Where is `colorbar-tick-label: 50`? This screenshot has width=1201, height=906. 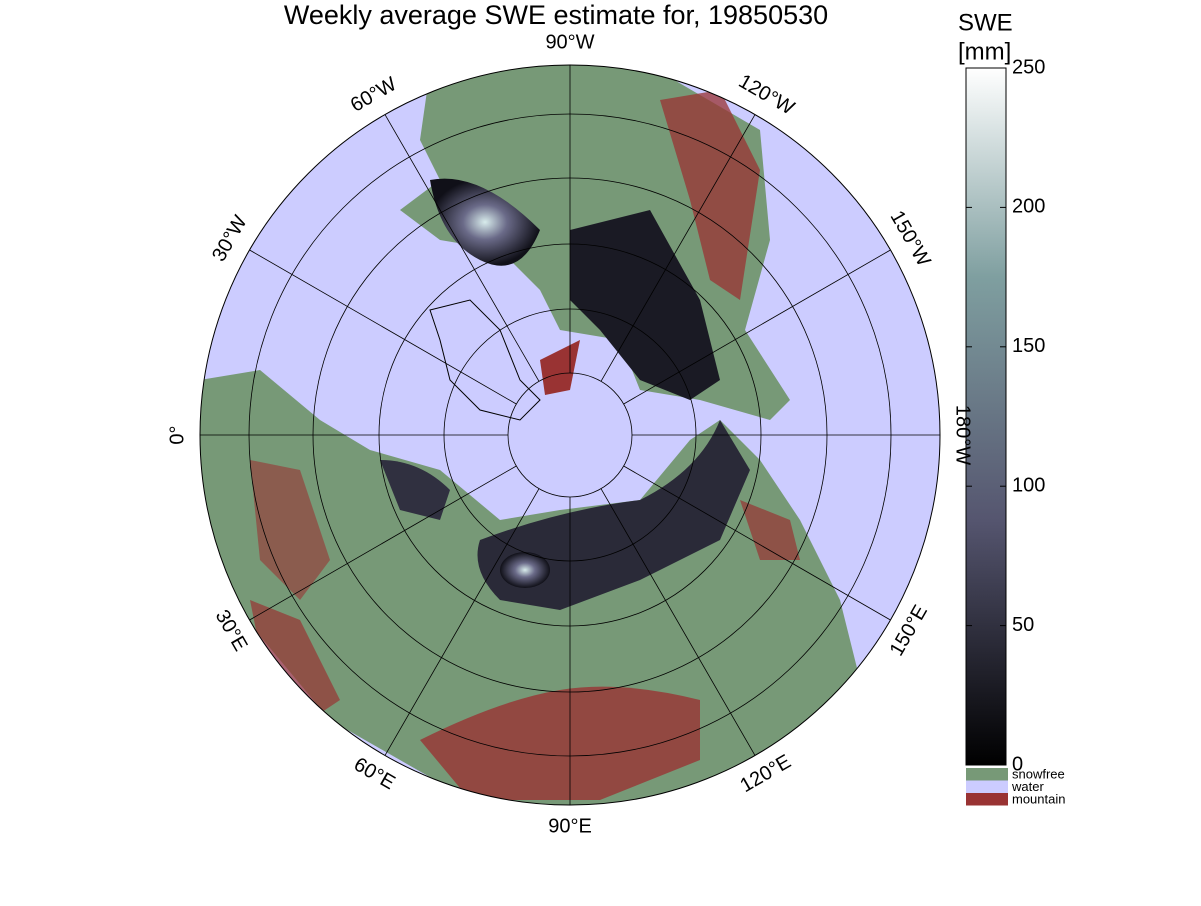
colorbar-tick-label: 50 is located at coordinates (1023, 625).